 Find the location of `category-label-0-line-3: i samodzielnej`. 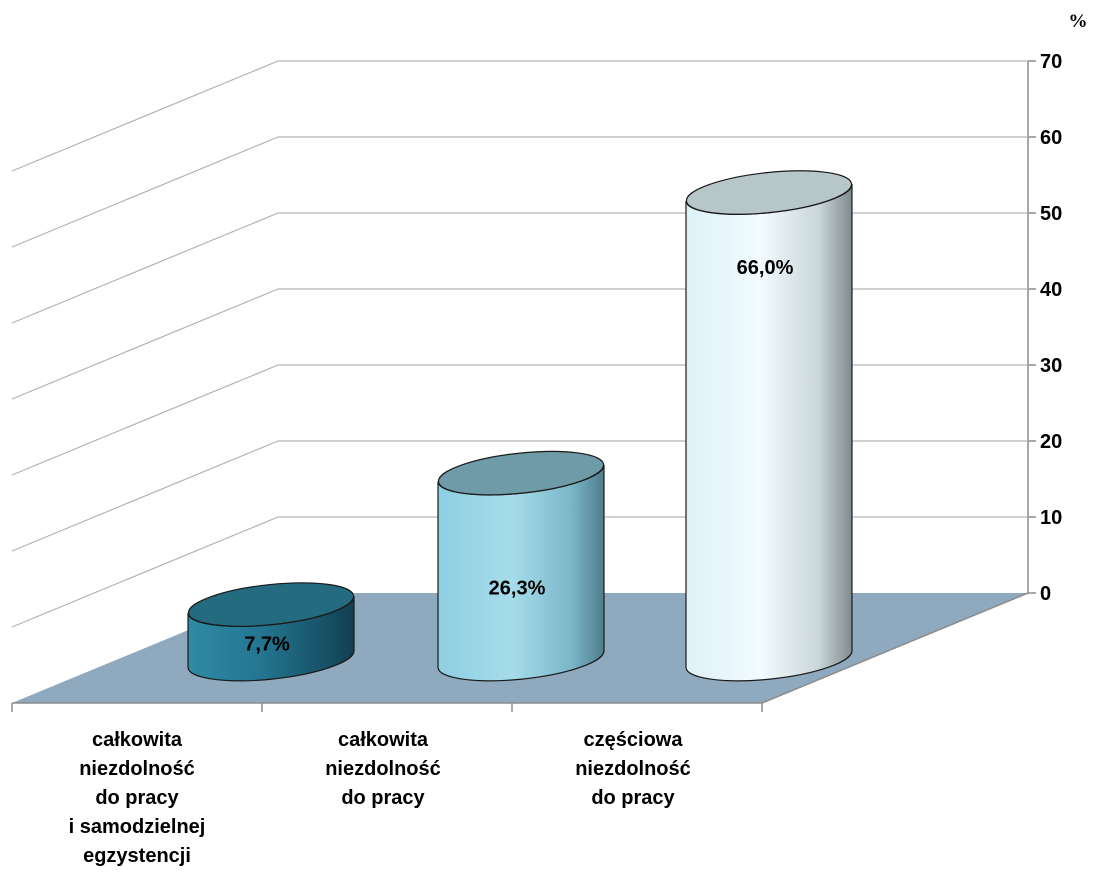

category-label-0-line-3: i samodzielnej is located at coordinates (137, 827).